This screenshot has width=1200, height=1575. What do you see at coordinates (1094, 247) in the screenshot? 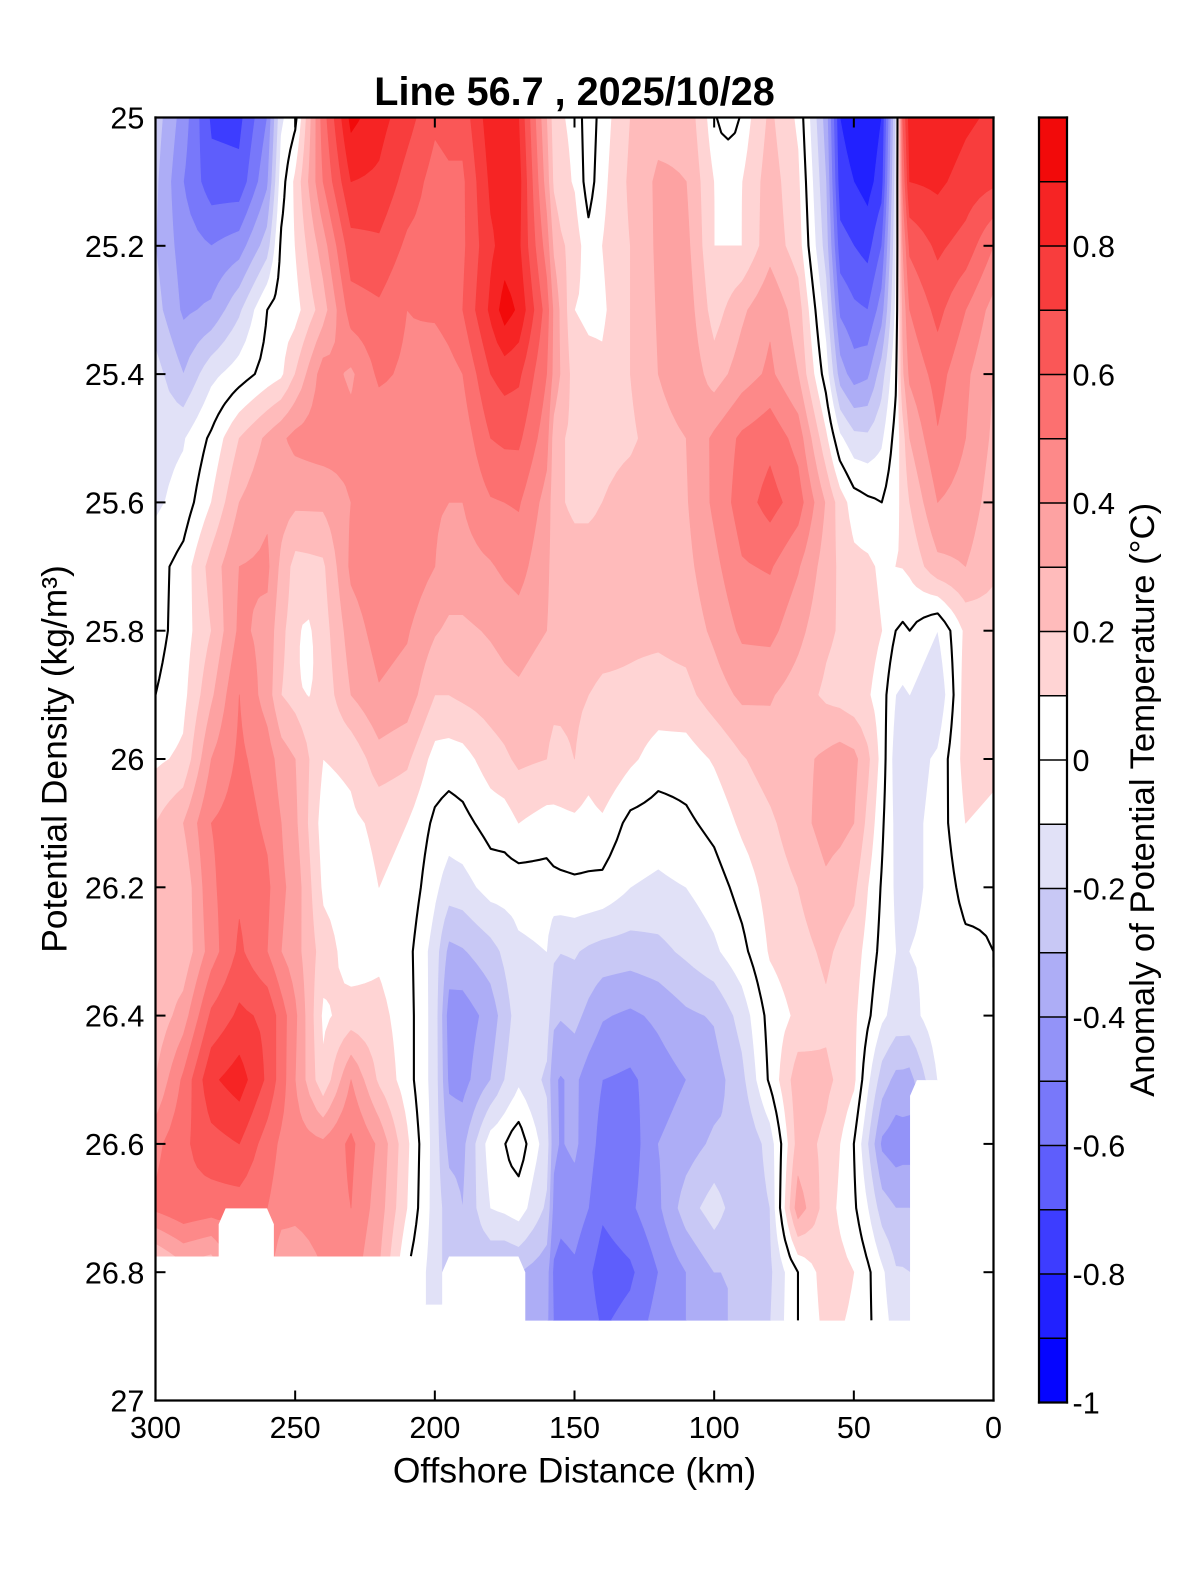
I see `svg-text: 0.8` at bounding box center [1094, 247].